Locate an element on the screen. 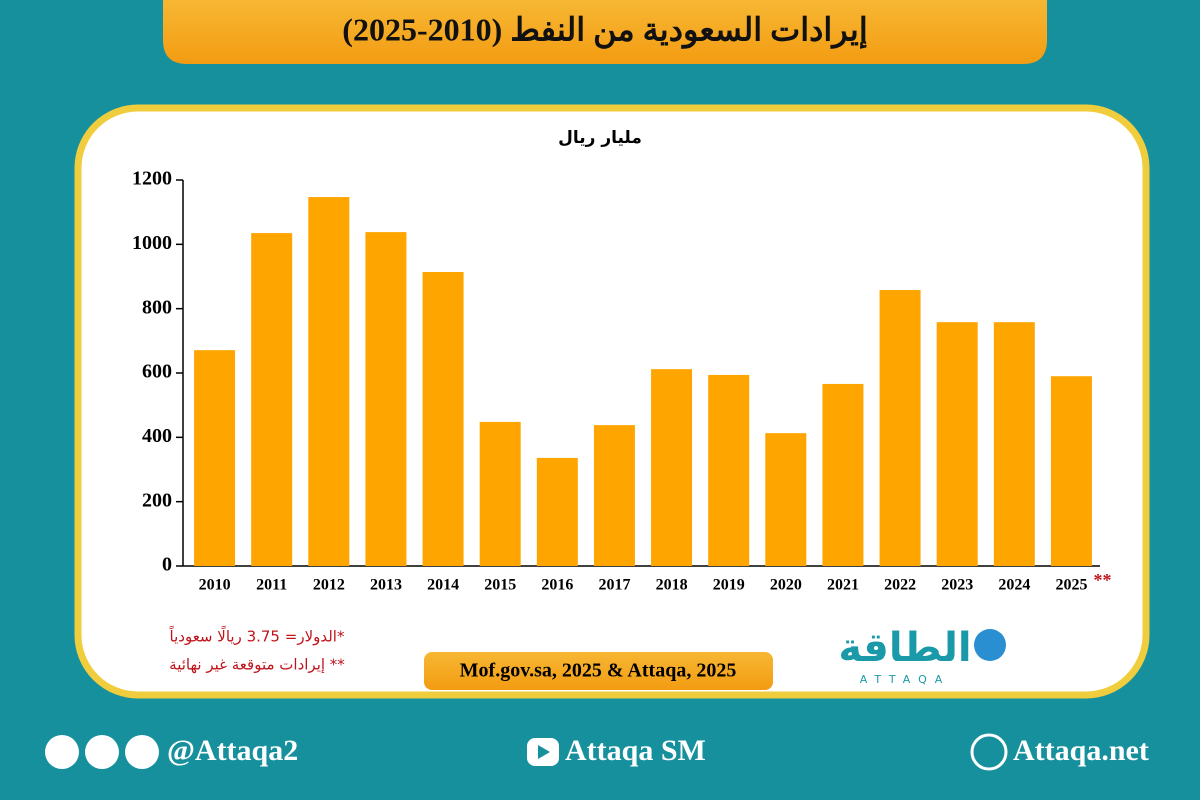 Image resolution: width=1200 pixels, height=800 pixels. y-tick-label: 0 is located at coordinates (167, 565).